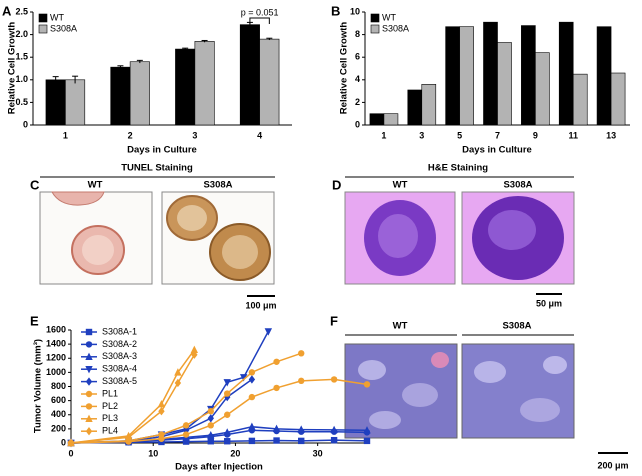 The image size is (642, 476). Describe the element at coordinates (119, 344) in the screenshot. I see `legend-label: S308A-2` at that location.